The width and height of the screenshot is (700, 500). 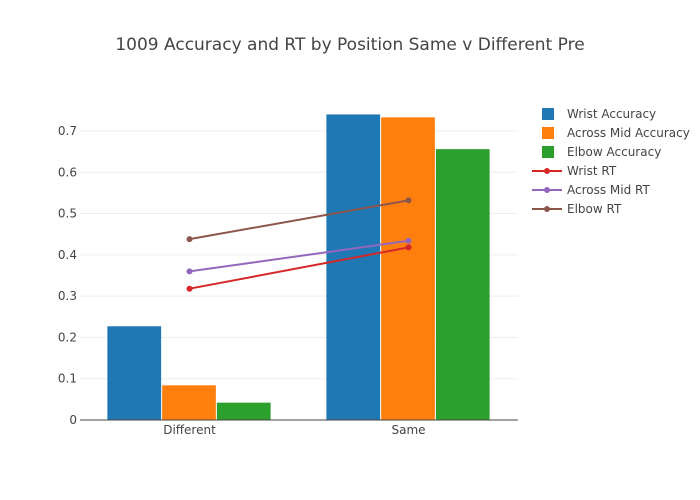 I want to click on legend-label: Wrist RT, so click(x=592, y=171).